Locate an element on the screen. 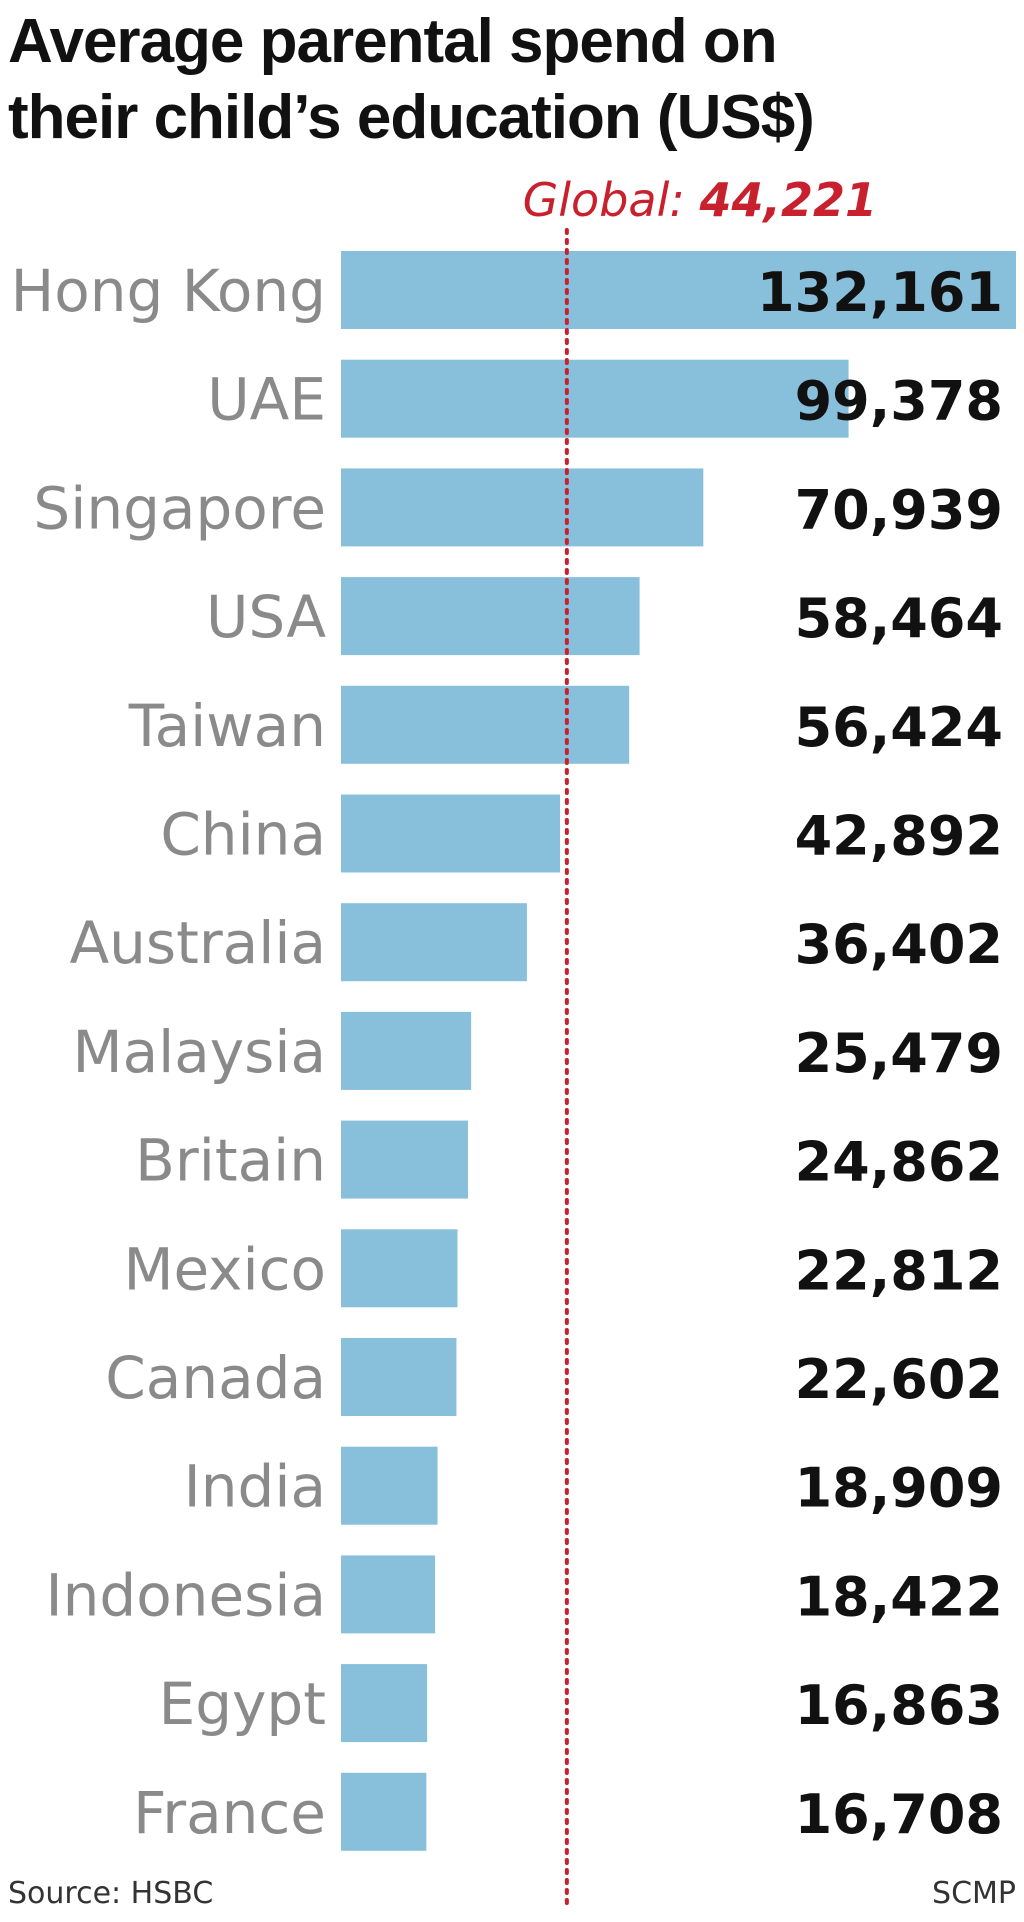  bar-china is located at coordinates (451, 833).